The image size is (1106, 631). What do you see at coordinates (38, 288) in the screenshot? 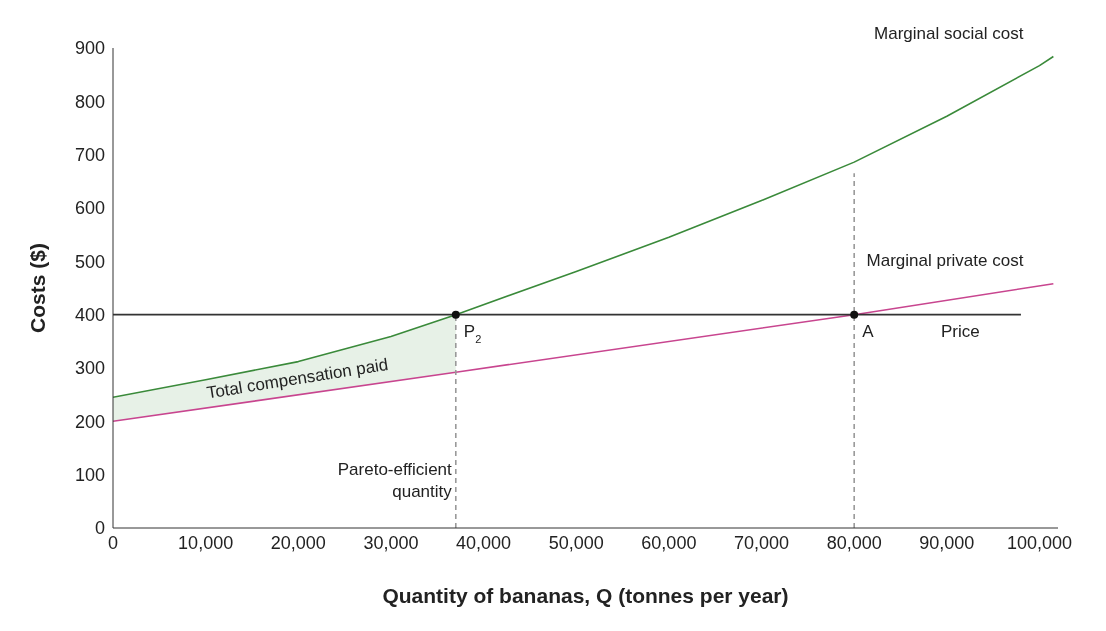
I see `y-axis-title: Costs ($)` at bounding box center [38, 288].